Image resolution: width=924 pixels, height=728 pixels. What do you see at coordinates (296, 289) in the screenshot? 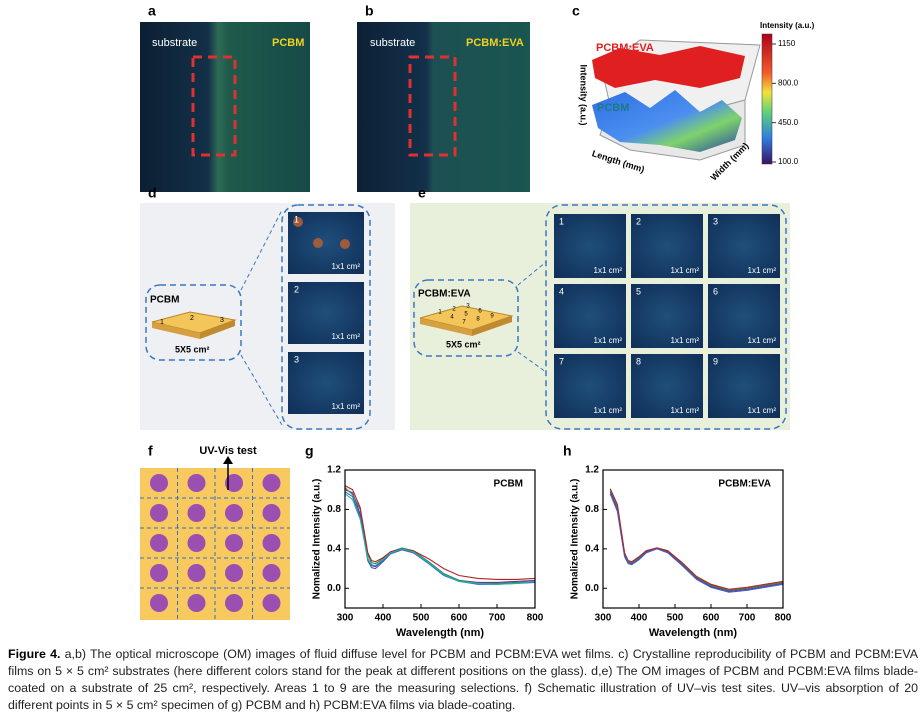
I see `tile-number: 2` at bounding box center [296, 289].